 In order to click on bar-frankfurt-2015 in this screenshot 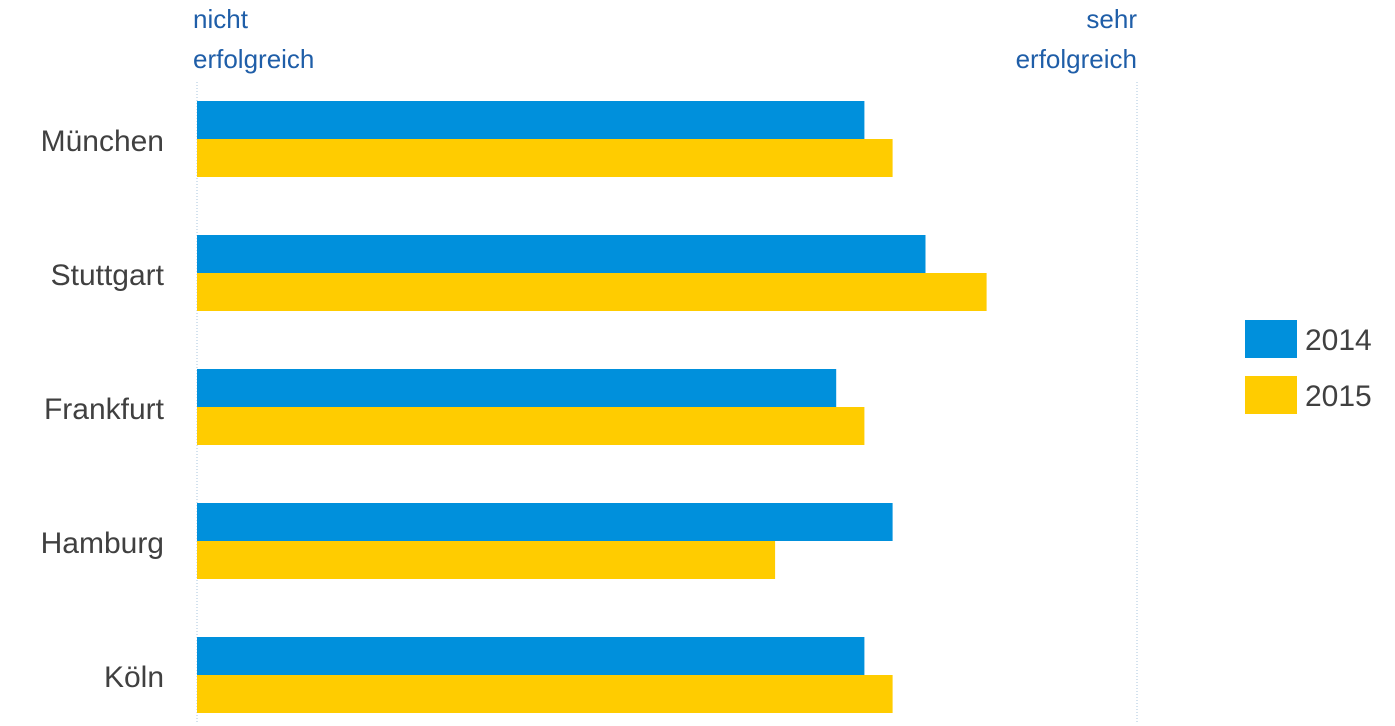, I will do `click(531, 426)`.